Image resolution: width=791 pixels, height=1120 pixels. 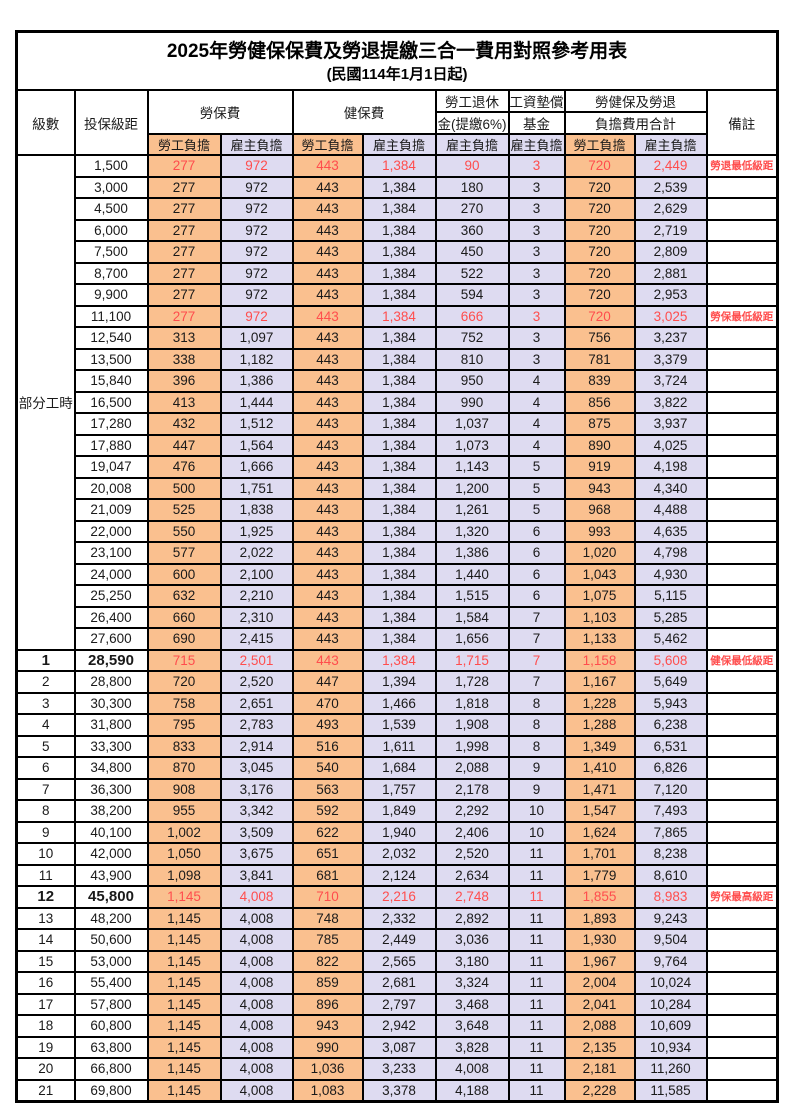 I want to click on cell-labor-employee: 1,145, so click(x=184, y=1047).